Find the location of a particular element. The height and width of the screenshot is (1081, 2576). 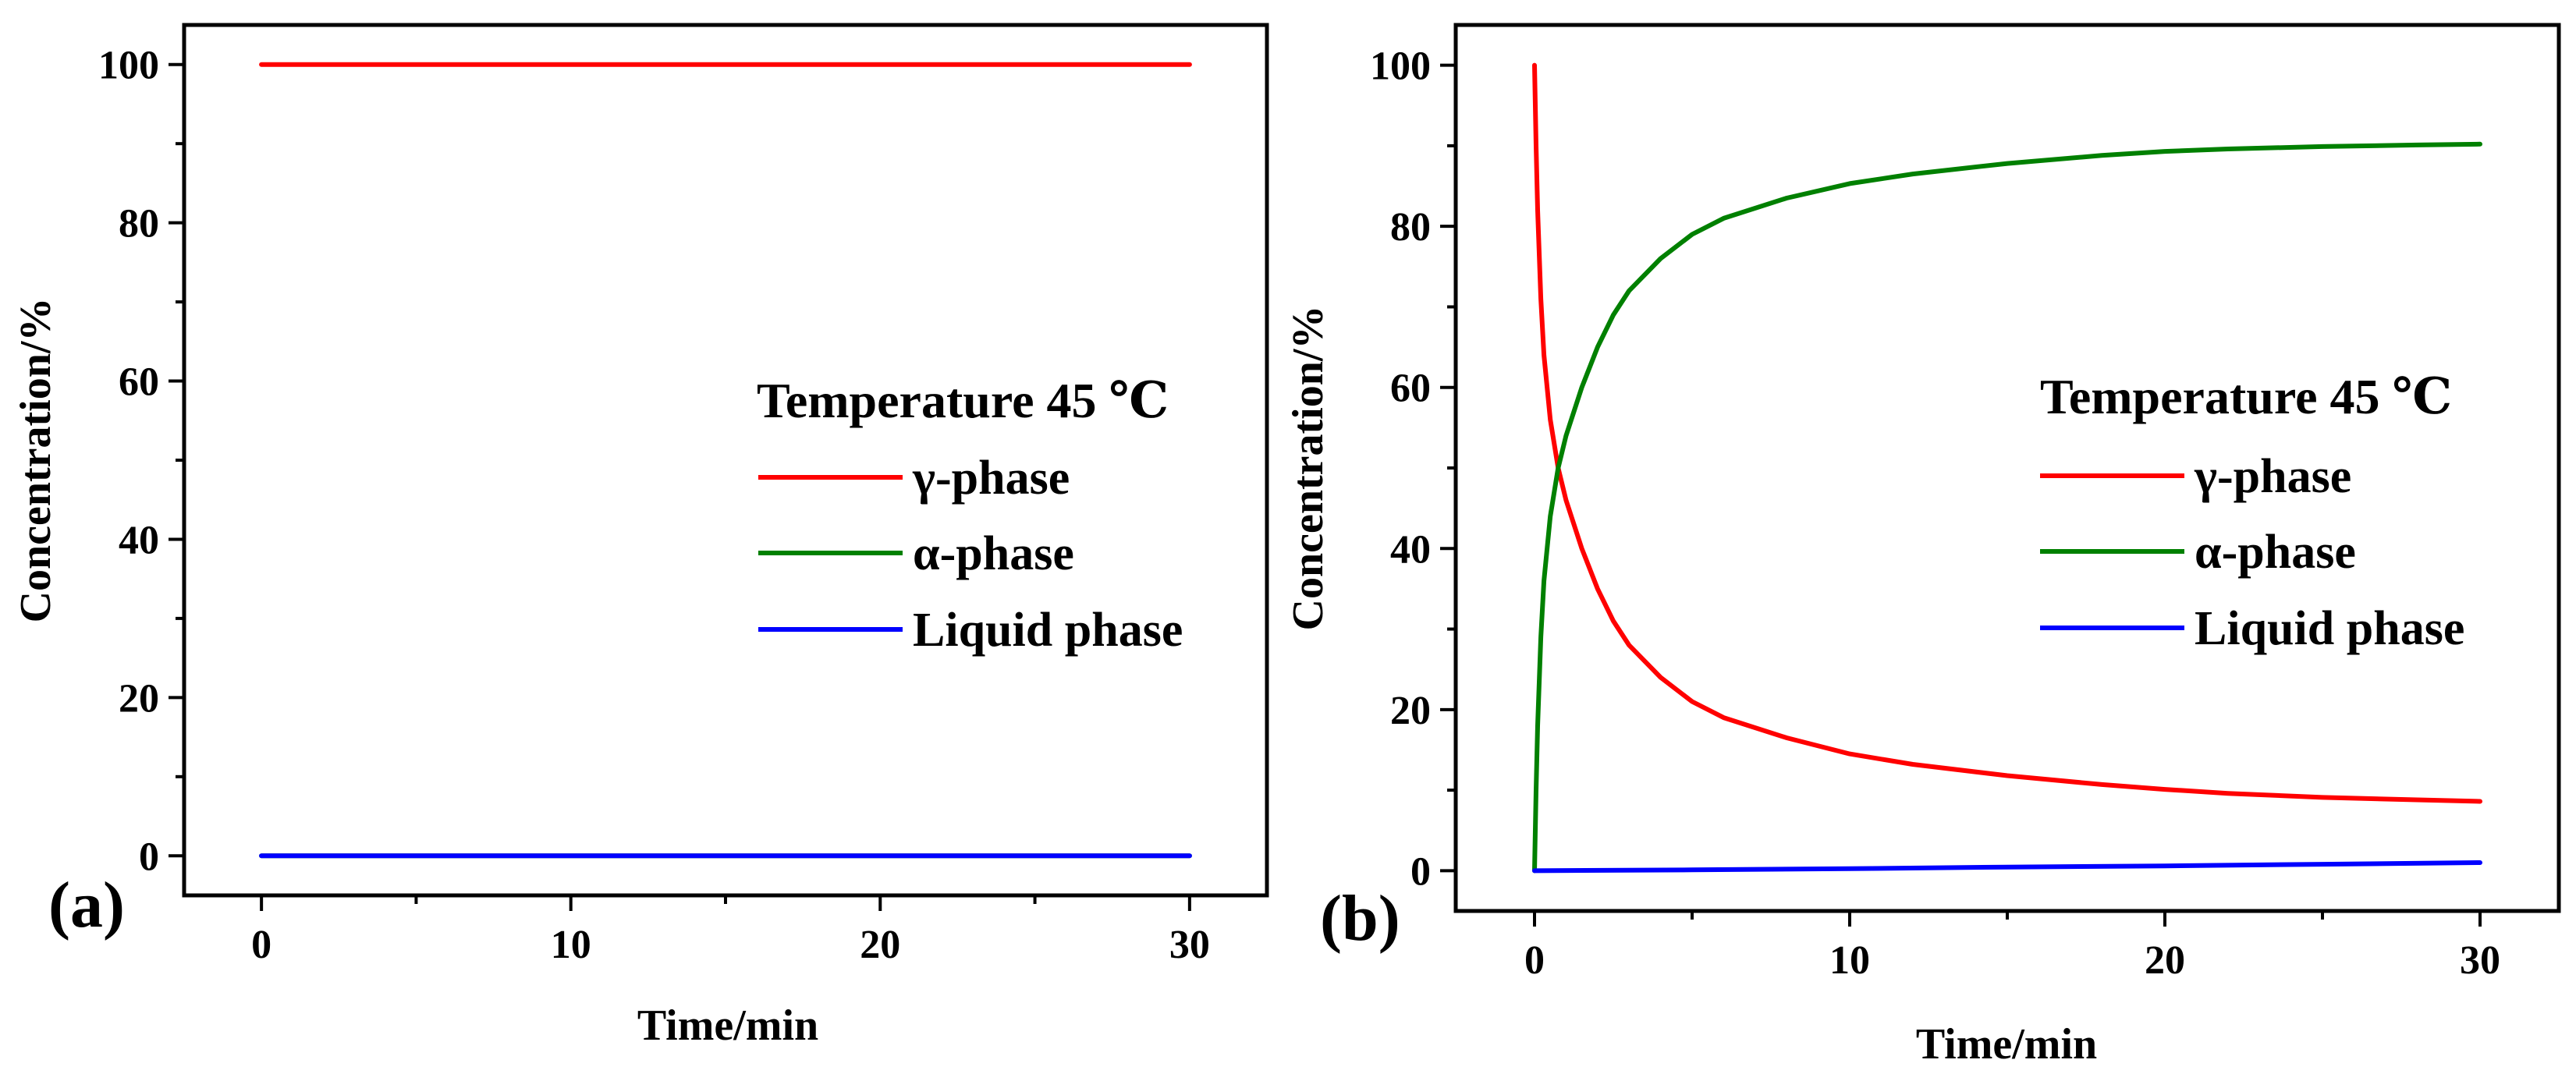

series-line-liquid is located at coordinates (2007, 867).